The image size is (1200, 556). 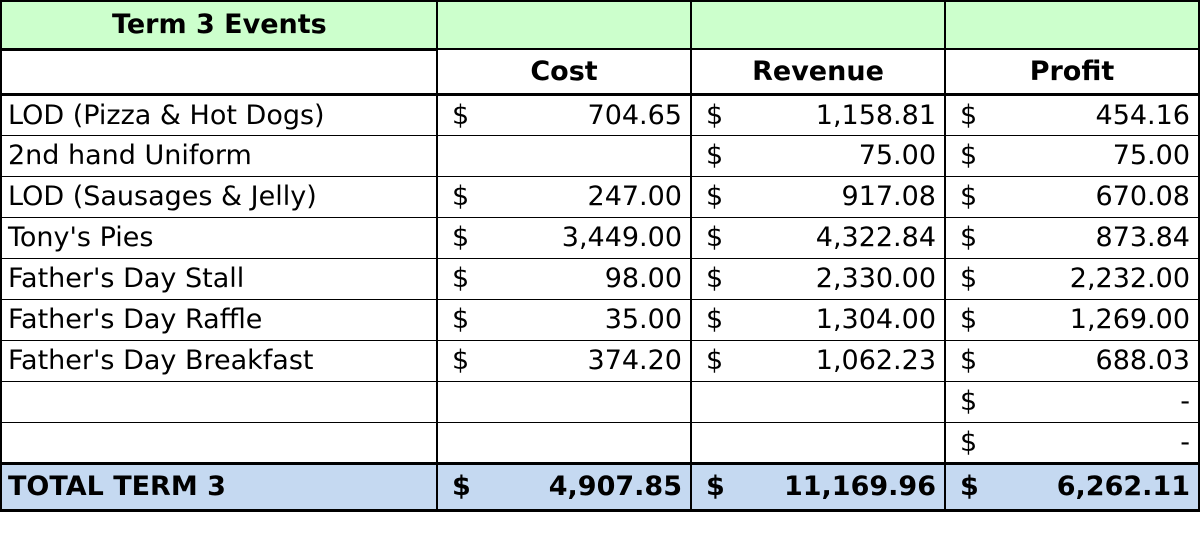 I want to click on money-cell-revenue: $11,169.96, so click(x=818, y=486).